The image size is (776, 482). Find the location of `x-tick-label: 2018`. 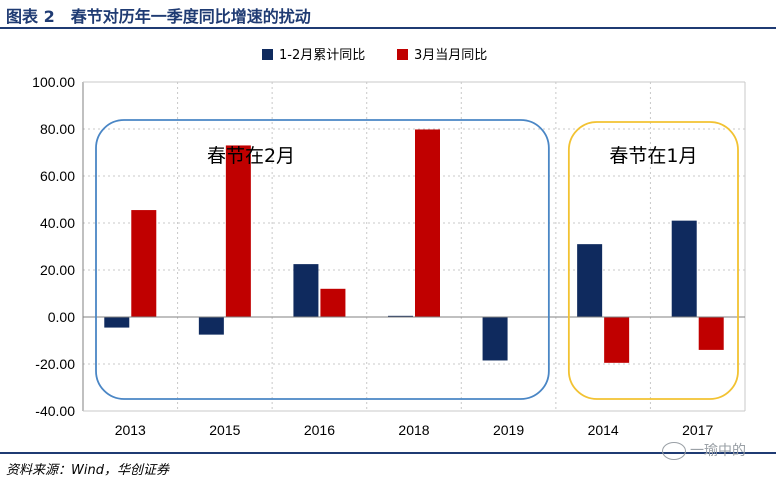

x-tick-label: 2018 is located at coordinates (413, 430).